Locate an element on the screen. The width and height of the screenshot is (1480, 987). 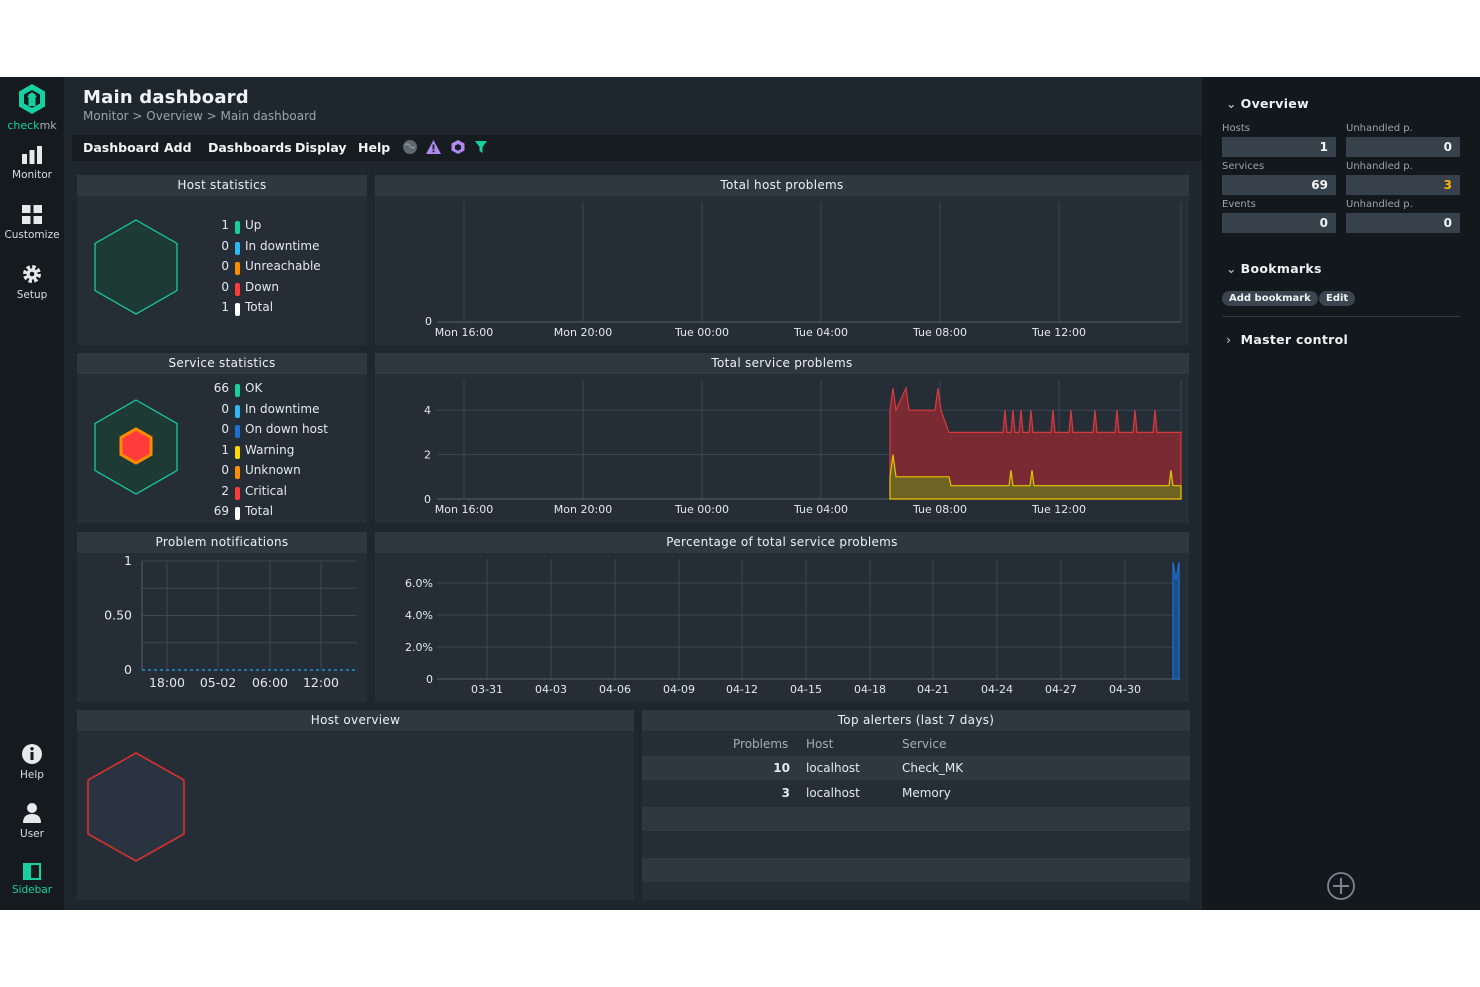
host-overview-hexagon is located at coordinates (136, 807).